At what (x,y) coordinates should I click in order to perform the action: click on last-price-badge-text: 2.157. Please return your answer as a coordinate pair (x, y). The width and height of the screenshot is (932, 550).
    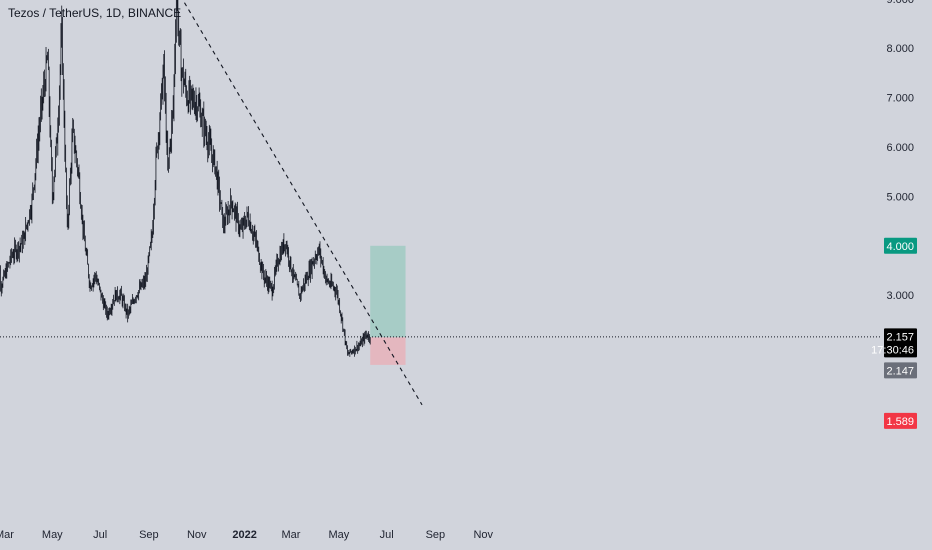
    Looking at the image, I should click on (900, 337).